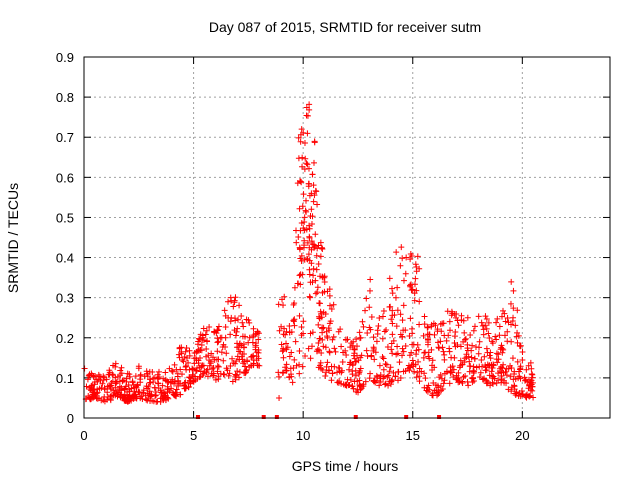  Describe the element at coordinates (413, 435) in the screenshot. I see `x-tick-label: 15` at that location.